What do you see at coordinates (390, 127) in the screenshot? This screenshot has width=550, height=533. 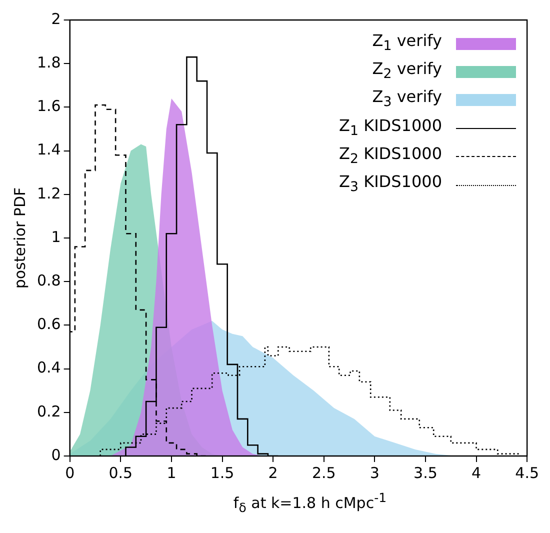 I see `legend-label: Z$_{1}$ KIDS1000` at bounding box center [390, 127].